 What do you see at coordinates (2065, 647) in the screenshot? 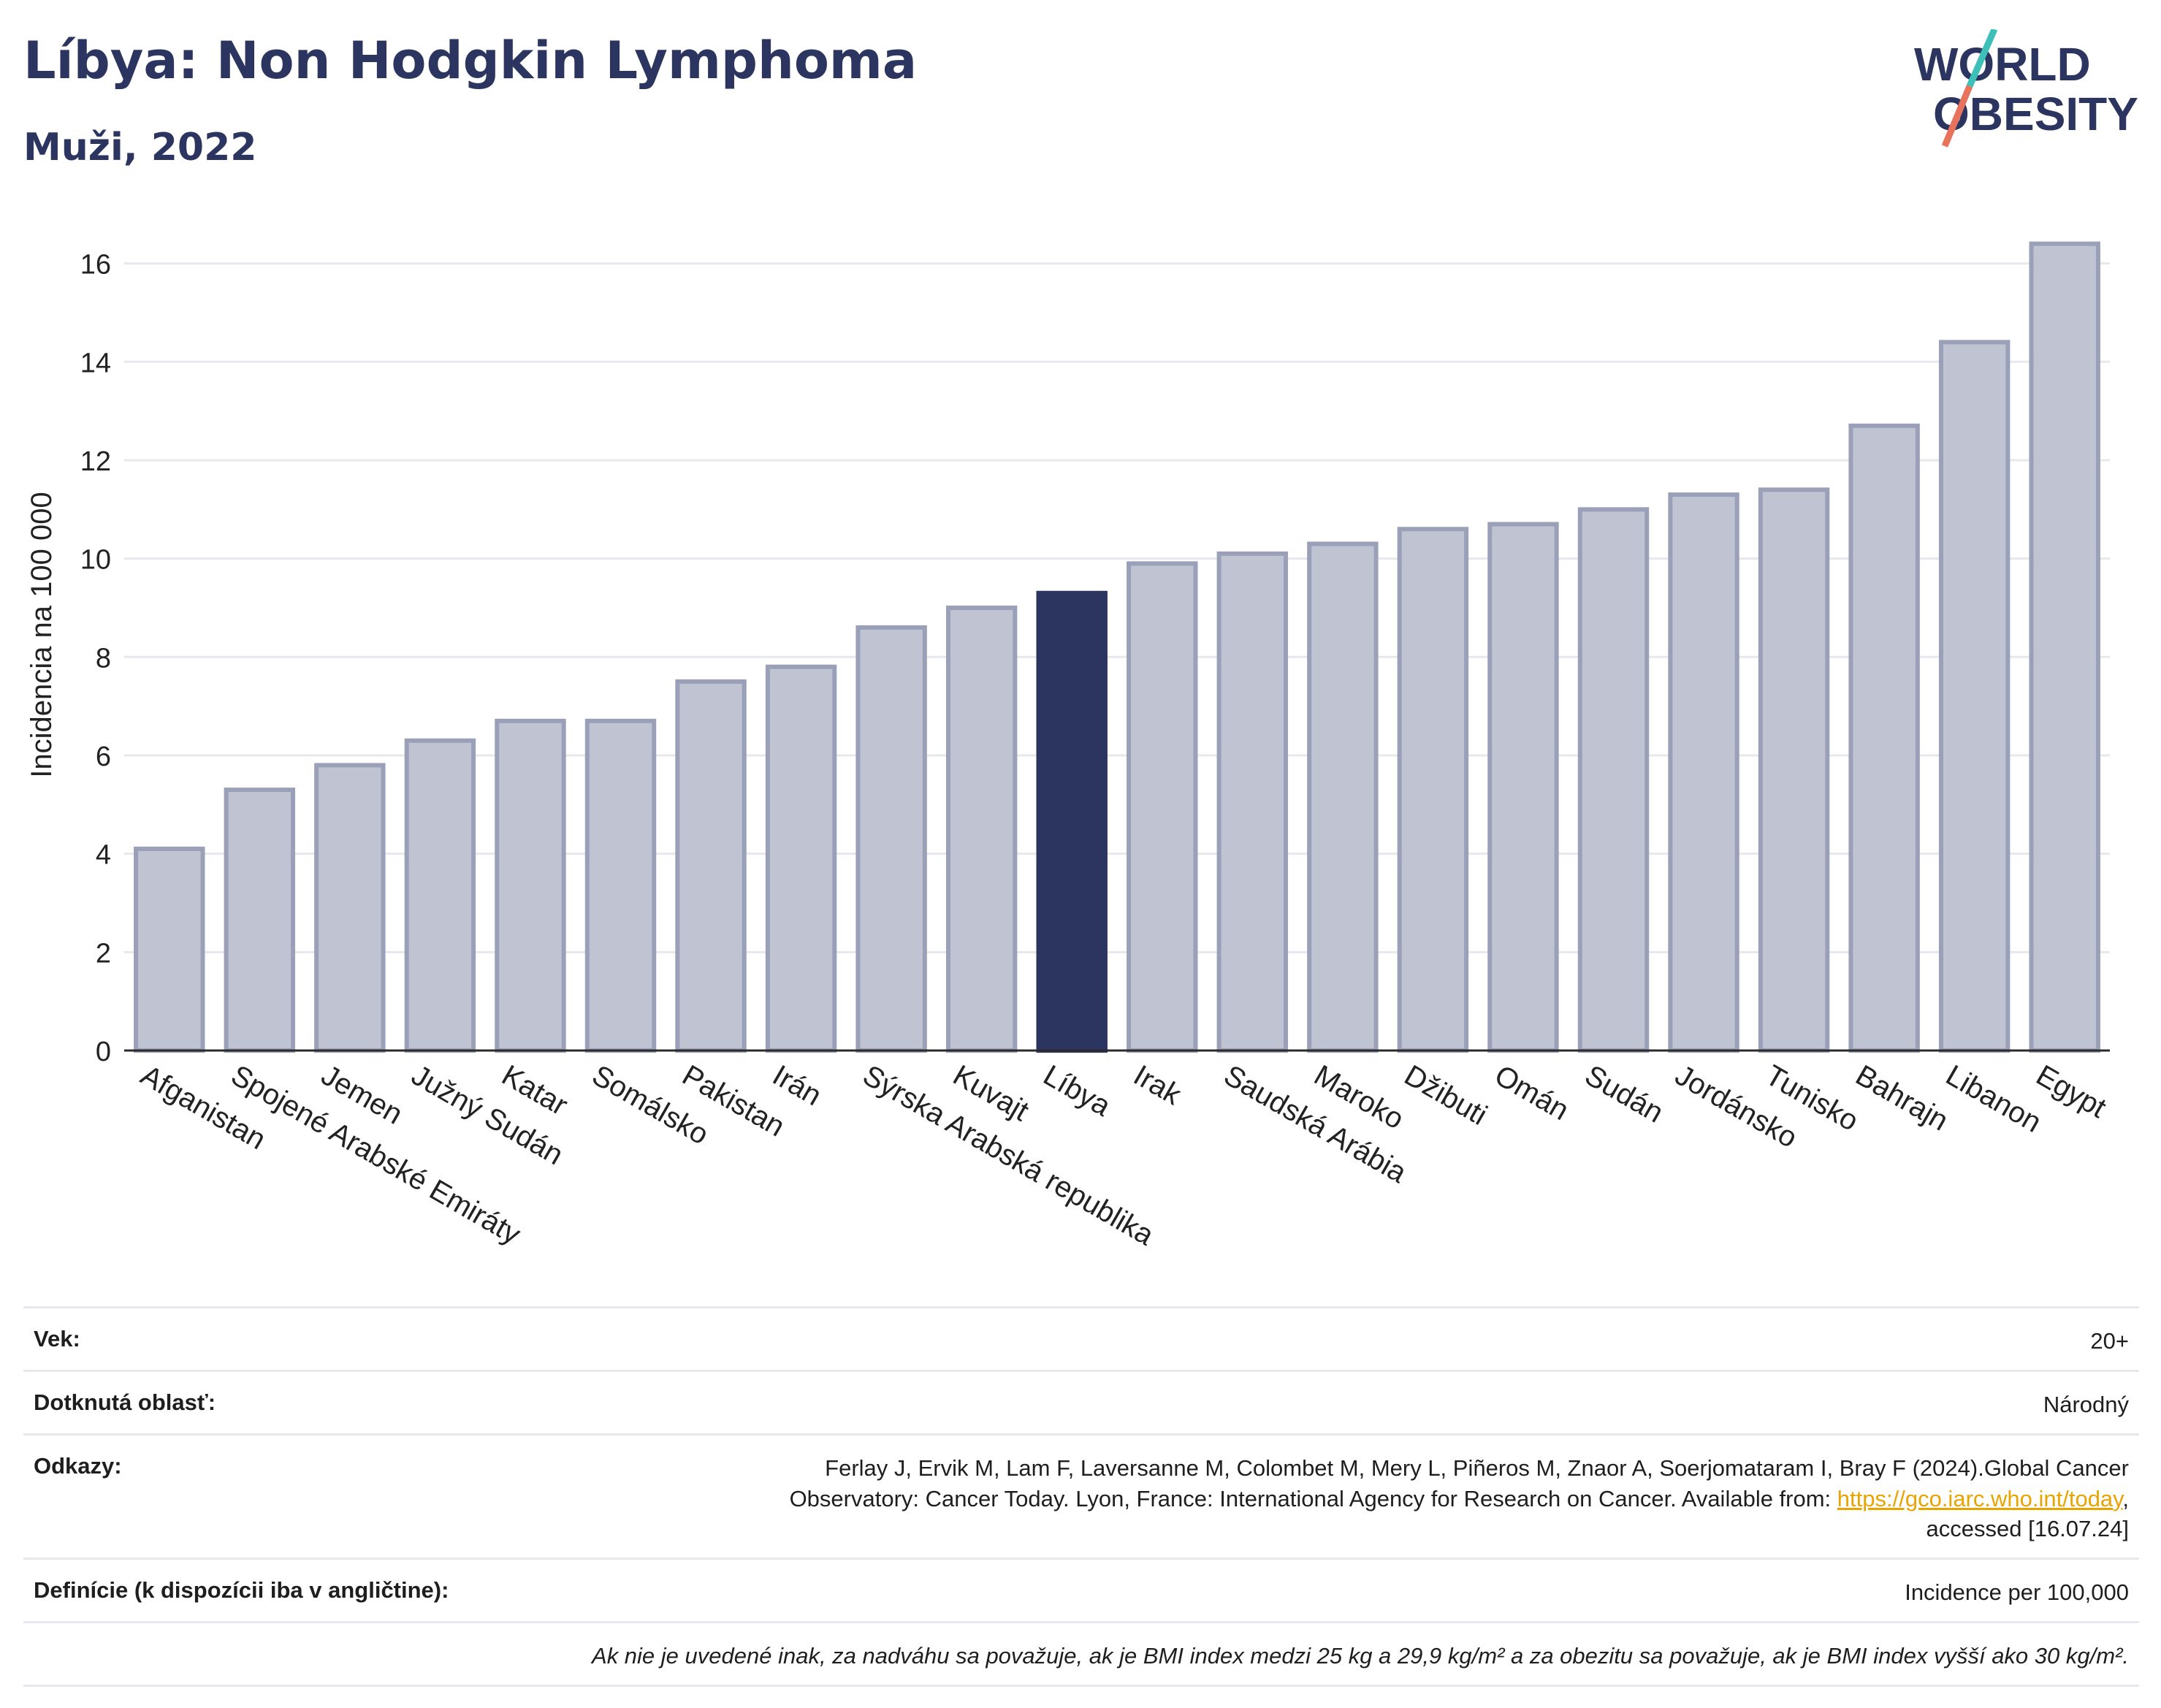
I see `bar-egypt` at bounding box center [2065, 647].